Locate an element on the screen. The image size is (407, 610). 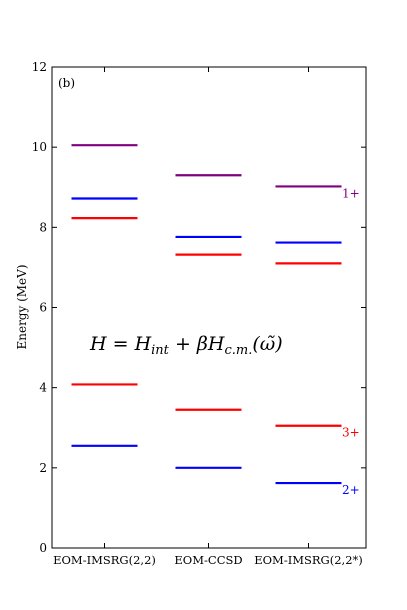
x-category-label: EOM-CCSD is located at coordinates (208, 560).